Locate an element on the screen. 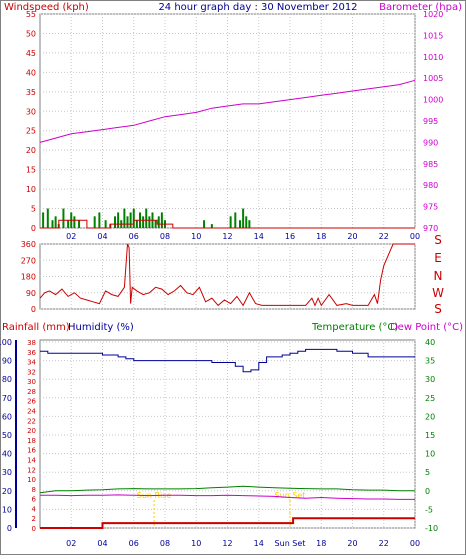  wind-direction-tick-labels: 0 90 180 270 360 is located at coordinates (28, 277).